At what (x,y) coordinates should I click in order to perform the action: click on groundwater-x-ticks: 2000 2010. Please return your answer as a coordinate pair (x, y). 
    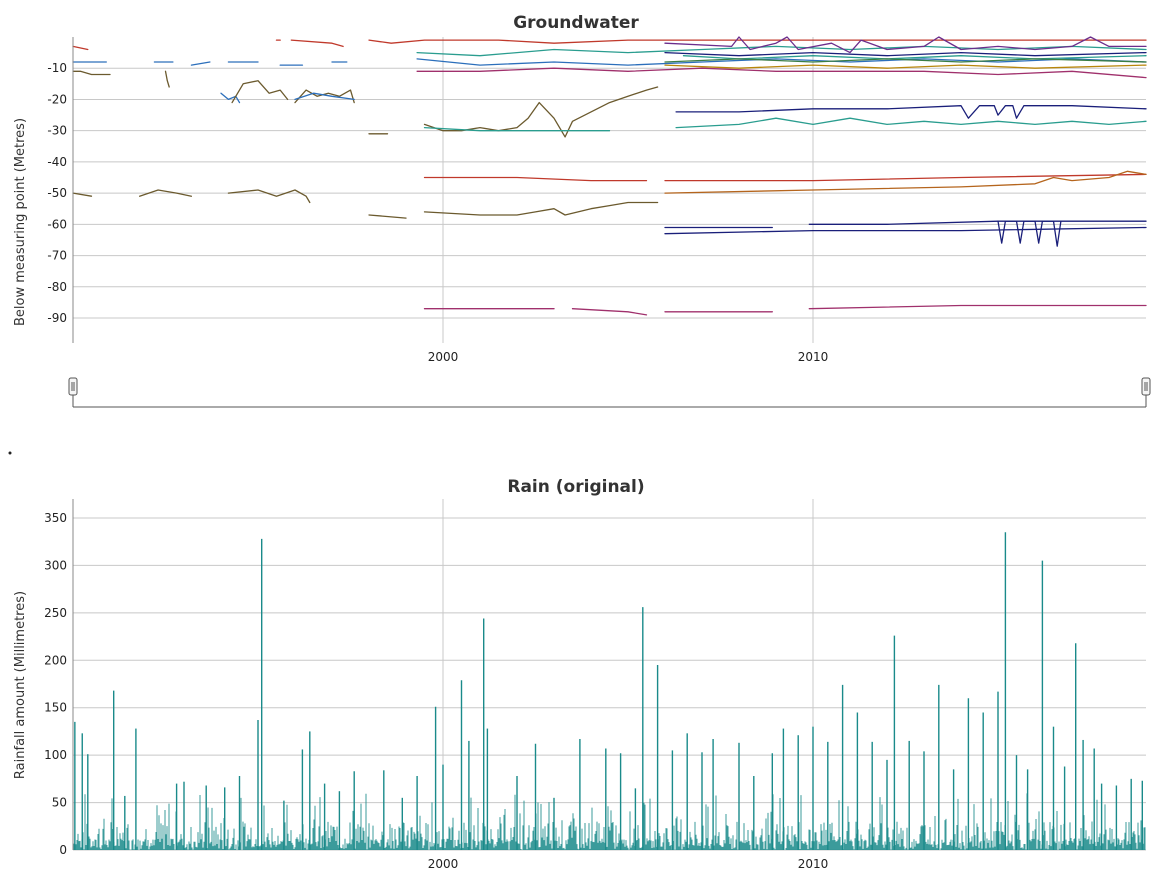
    Looking at the image, I should click on (628, 357).